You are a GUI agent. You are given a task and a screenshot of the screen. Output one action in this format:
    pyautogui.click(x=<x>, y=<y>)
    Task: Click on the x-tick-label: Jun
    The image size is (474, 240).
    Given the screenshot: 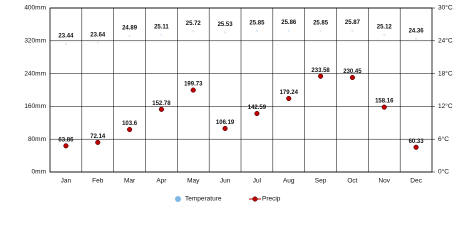 What is the action you would take?
    pyautogui.click(x=225, y=181)
    